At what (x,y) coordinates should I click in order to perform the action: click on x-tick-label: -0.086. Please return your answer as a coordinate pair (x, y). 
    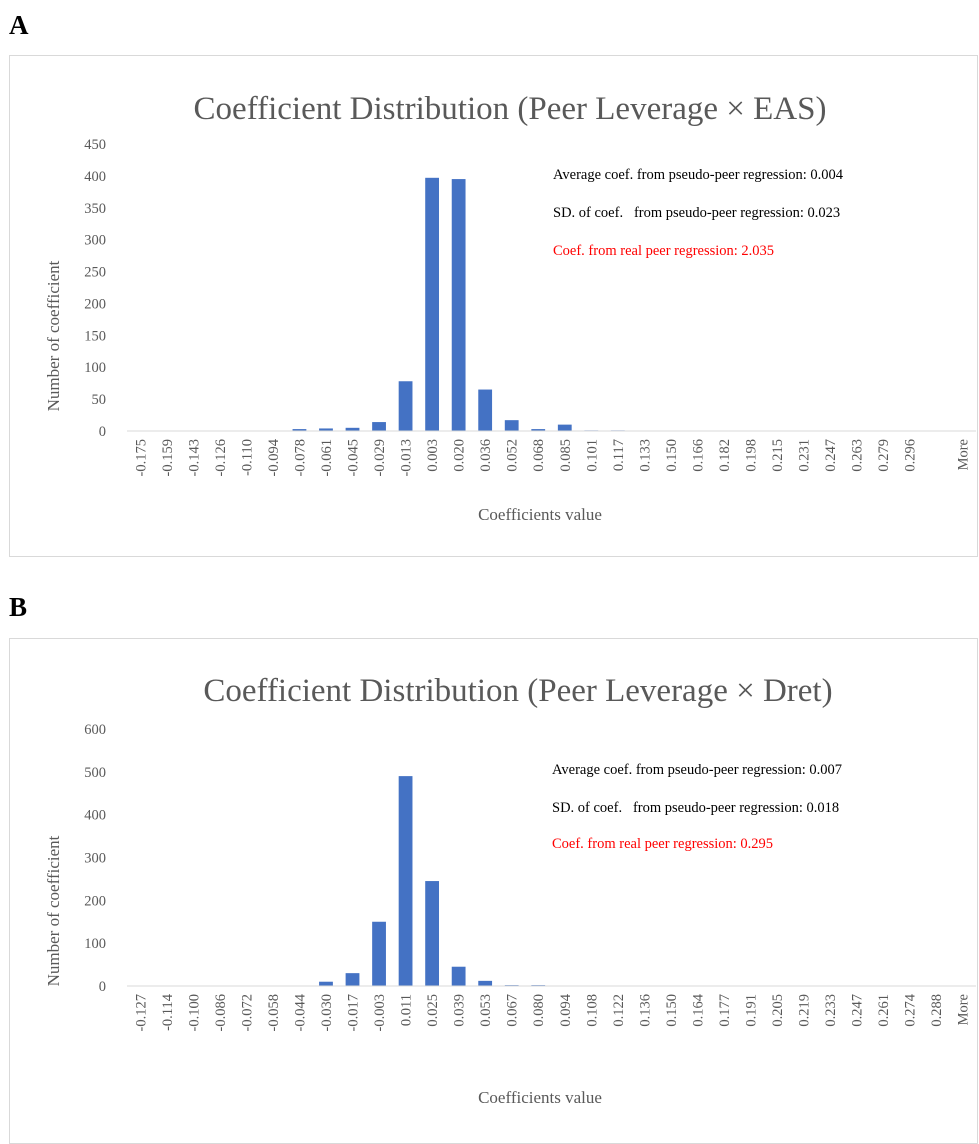
    Looking at the image, I should click on (221, 1012).